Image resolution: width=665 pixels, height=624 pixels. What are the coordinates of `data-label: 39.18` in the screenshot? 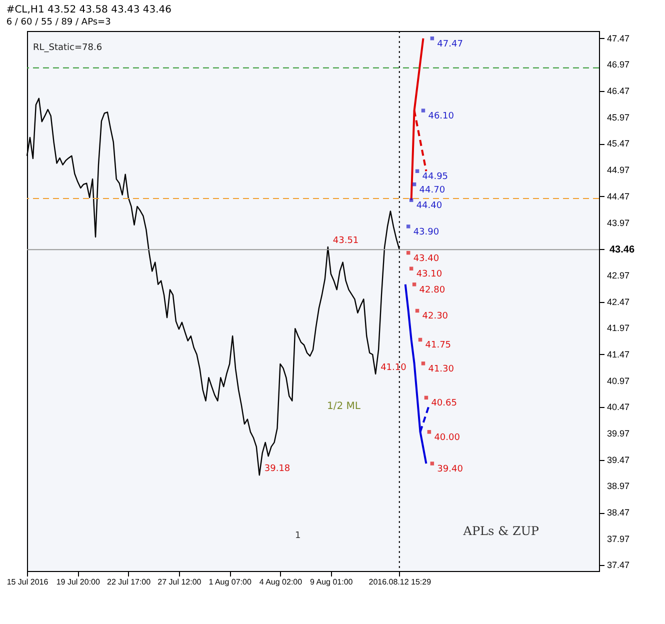 It's located at (277, 469).